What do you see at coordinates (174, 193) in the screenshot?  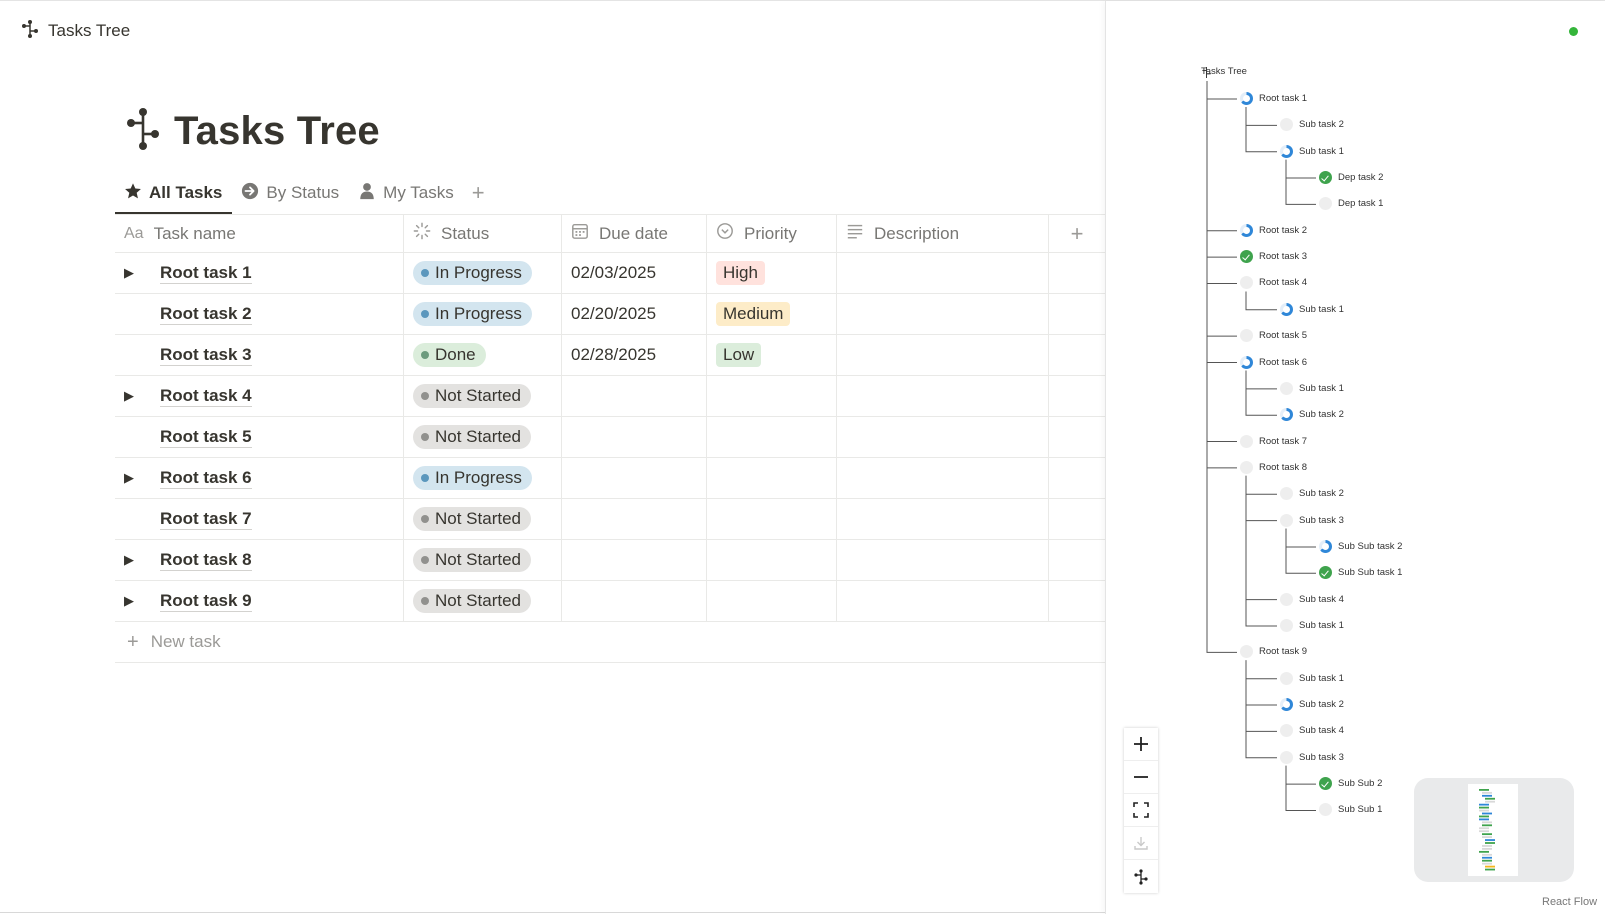 I see `tab-all-tasks: All Tasks` at bounding box center [174, 193].